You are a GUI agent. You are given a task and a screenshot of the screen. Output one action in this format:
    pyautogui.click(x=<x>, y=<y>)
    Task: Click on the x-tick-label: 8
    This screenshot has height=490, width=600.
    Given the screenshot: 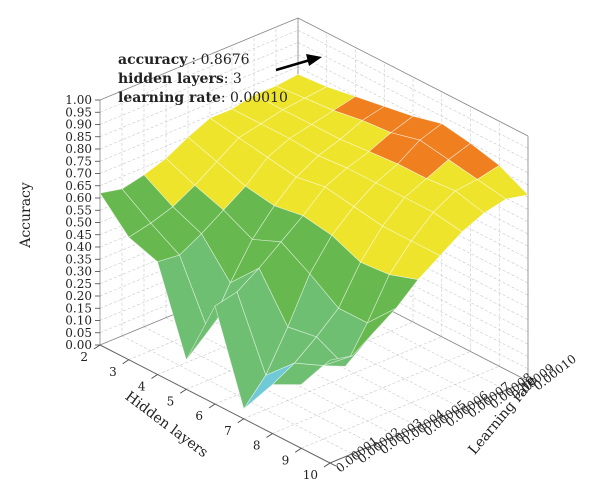 What is the action you would take?
    pyautogui.click(x=257, y=446)
    